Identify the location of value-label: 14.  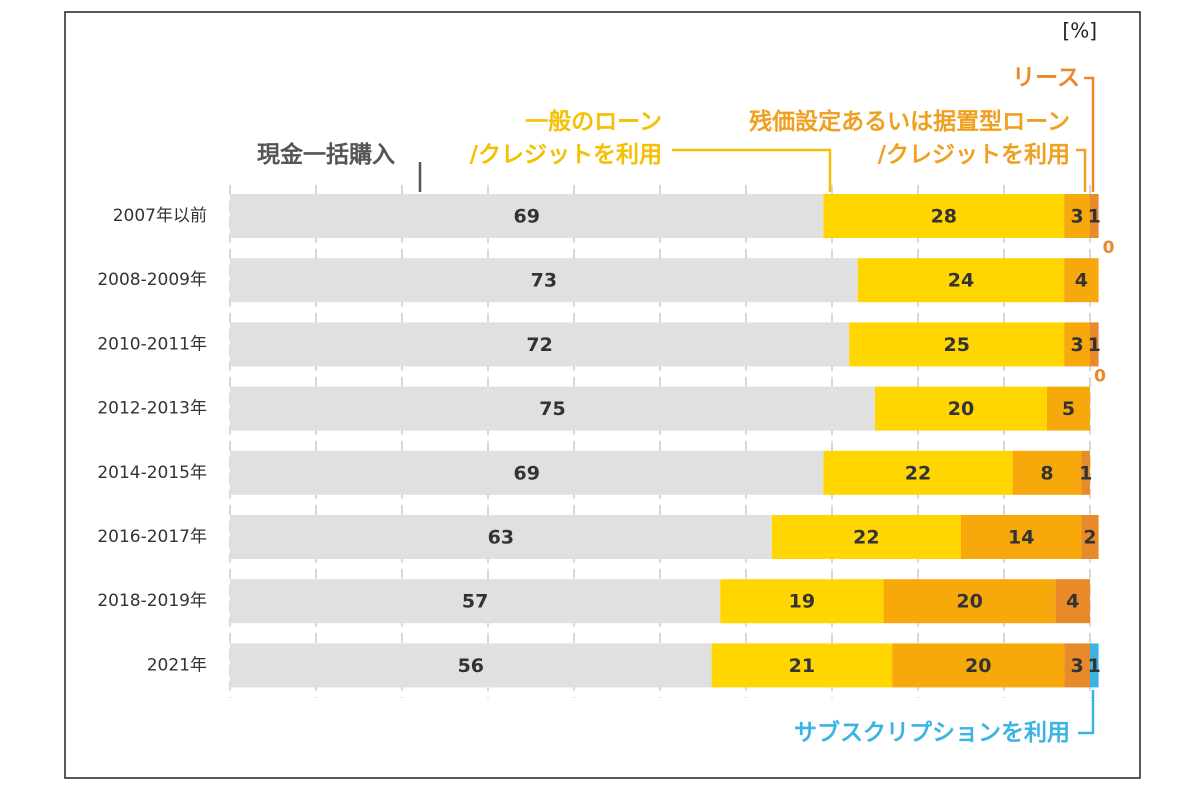
(1021, 538).